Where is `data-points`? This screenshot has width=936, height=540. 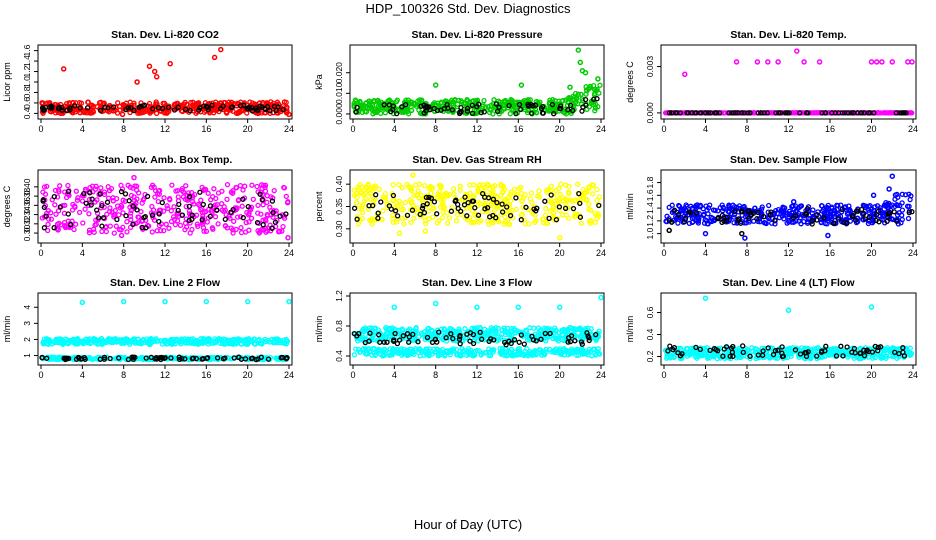 data-points is located at coordinates (165, 82).